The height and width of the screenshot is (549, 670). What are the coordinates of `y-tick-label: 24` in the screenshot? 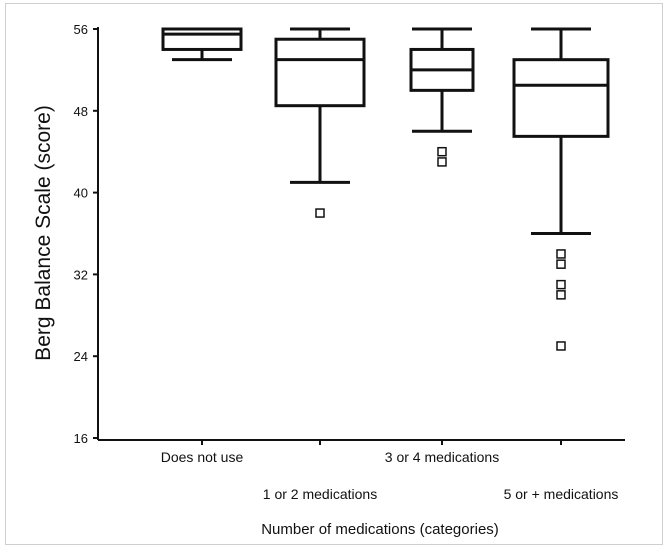 It's located at (81, 356).